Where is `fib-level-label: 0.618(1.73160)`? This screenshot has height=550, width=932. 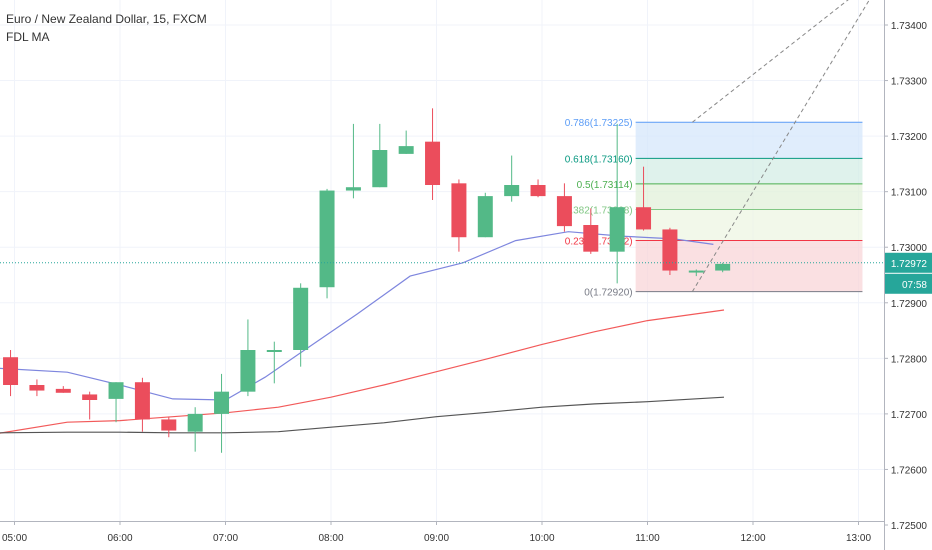
fib-level-label: 0.618(1.73160) is located at coordinates (599, 159).